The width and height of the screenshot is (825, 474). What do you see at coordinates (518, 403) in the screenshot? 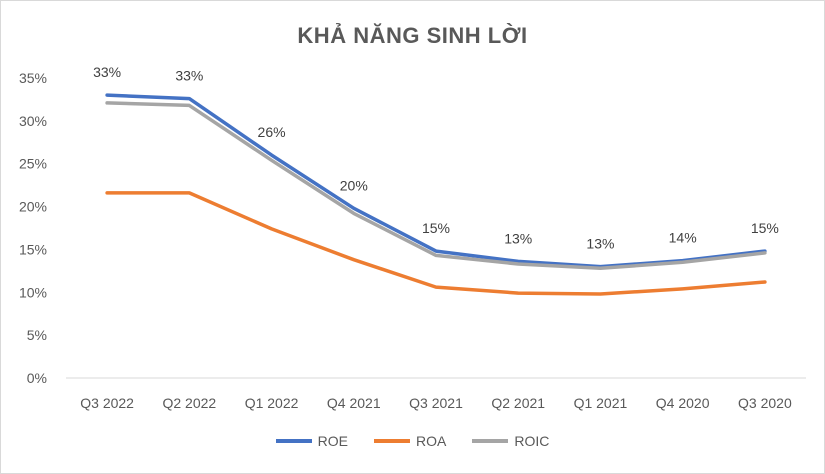
I see `x-tick-label: Q2 2021` at bounding box center [518, 403].